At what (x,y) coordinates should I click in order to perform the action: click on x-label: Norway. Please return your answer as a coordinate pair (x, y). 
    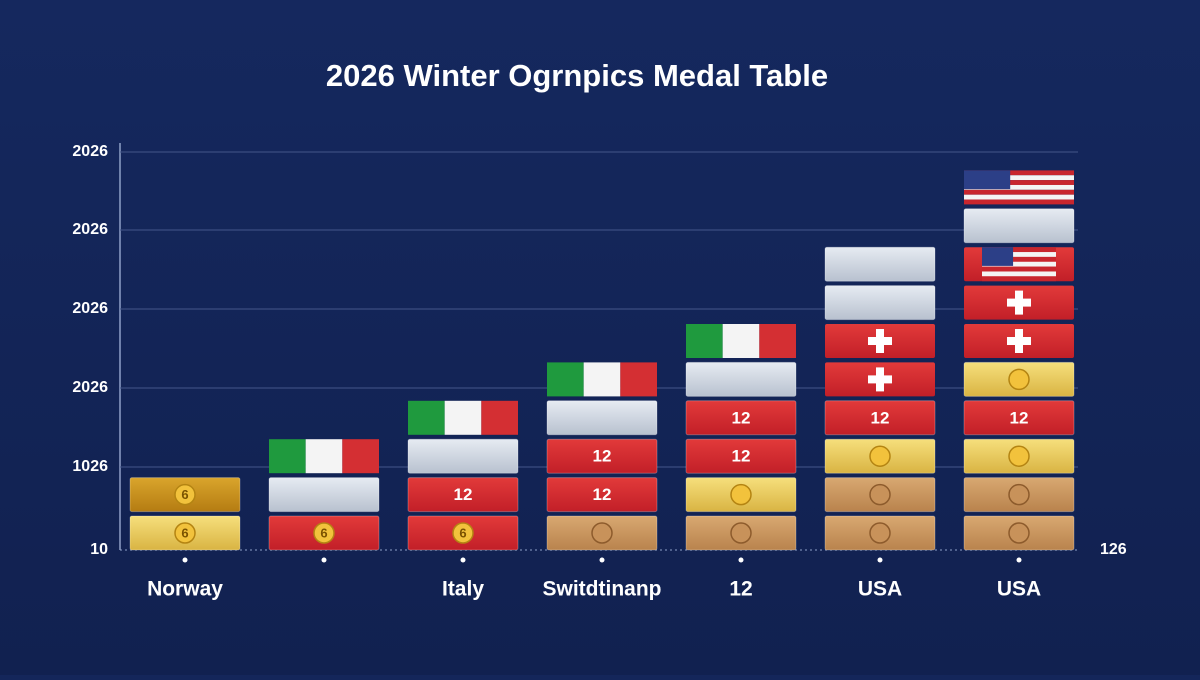
    Looking at the image, I should click on (185, 589).